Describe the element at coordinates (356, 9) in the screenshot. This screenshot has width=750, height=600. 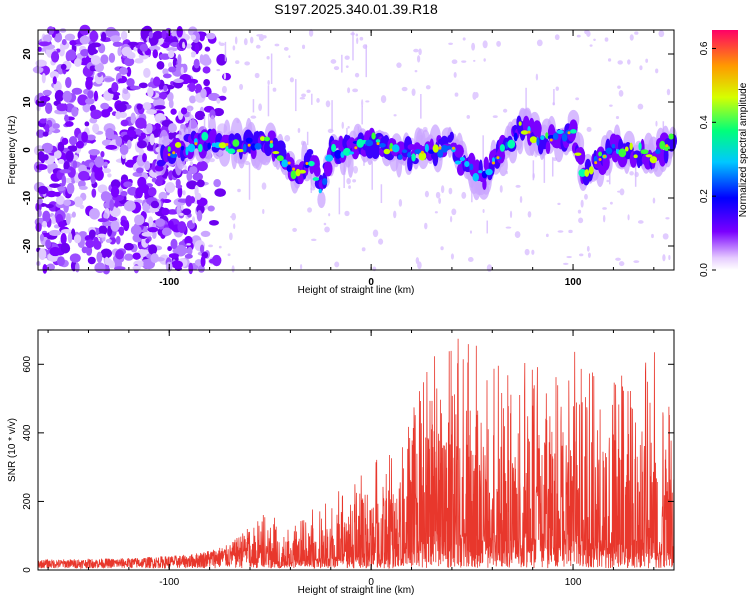
I see `figure-title: S197.2025.340.01.39.R18` at that location.